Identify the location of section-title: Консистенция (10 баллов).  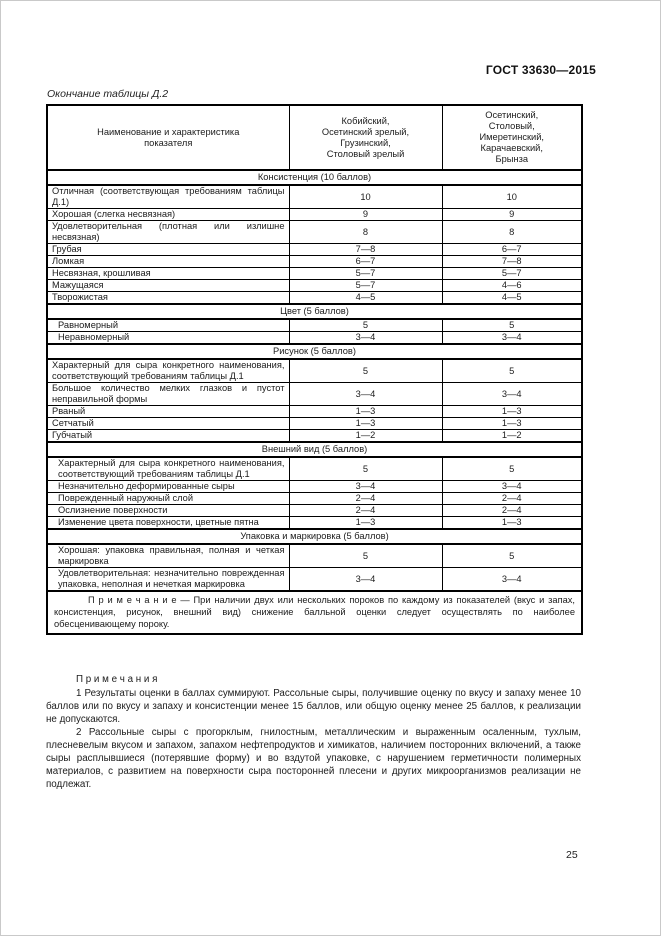
(314, 177).